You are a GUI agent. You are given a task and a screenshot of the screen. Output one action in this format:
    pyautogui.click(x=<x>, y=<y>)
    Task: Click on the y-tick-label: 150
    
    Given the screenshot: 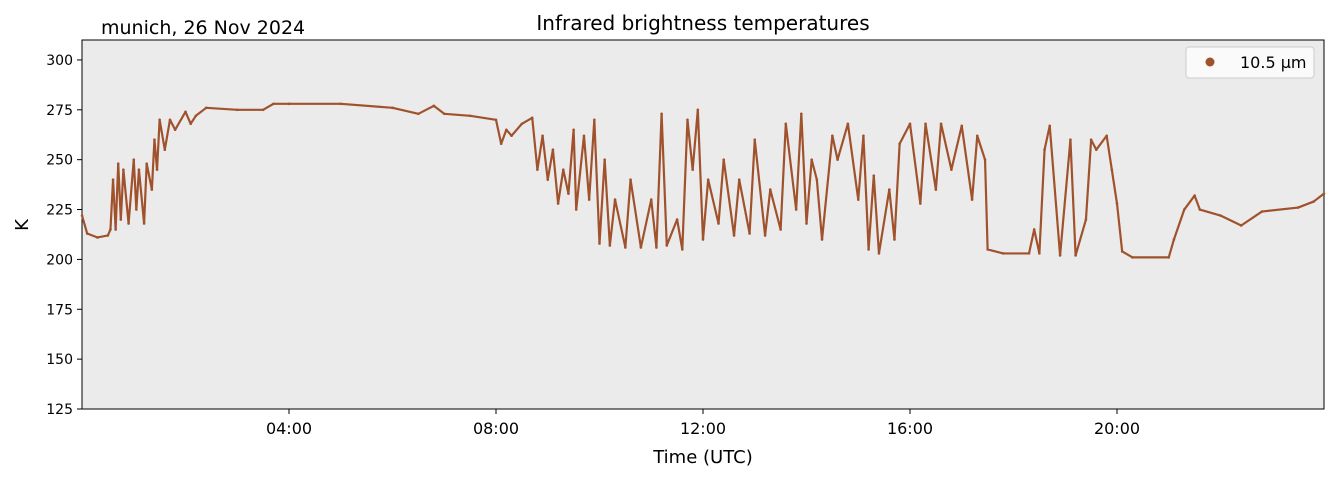 What is the action you would take?
    pyautogui.click(x=59, y=360)
    